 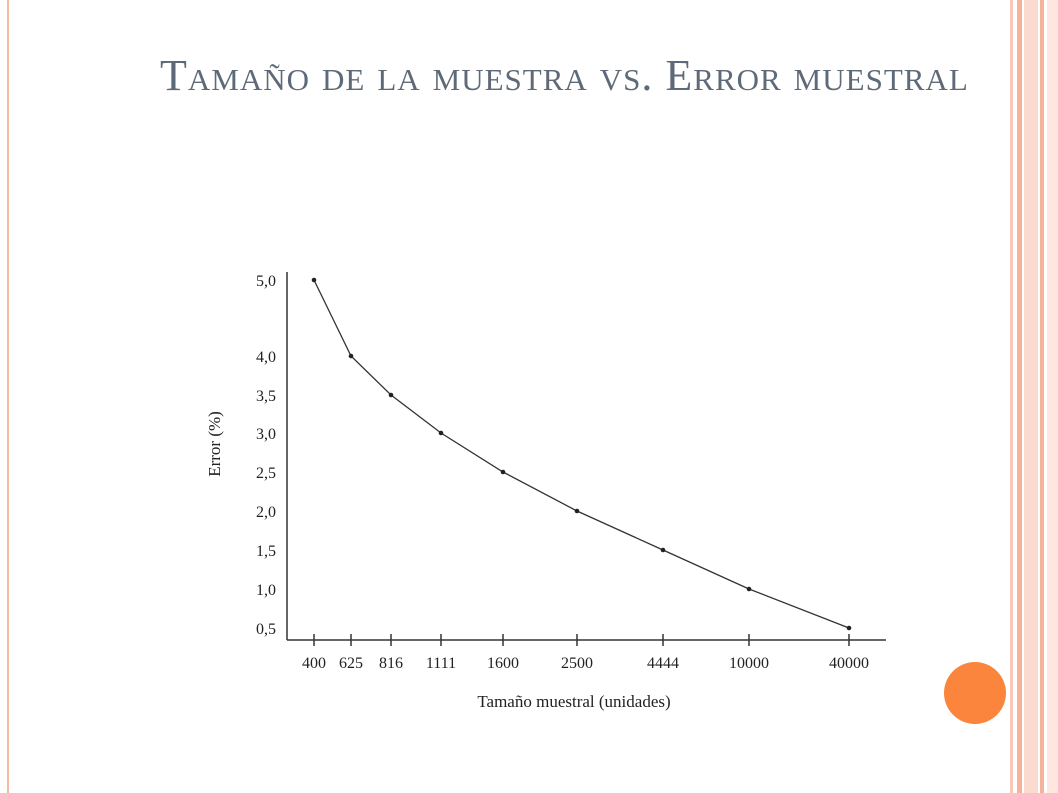 I want to click on y-axis-label: Error (%), so click(x=214, y=444).